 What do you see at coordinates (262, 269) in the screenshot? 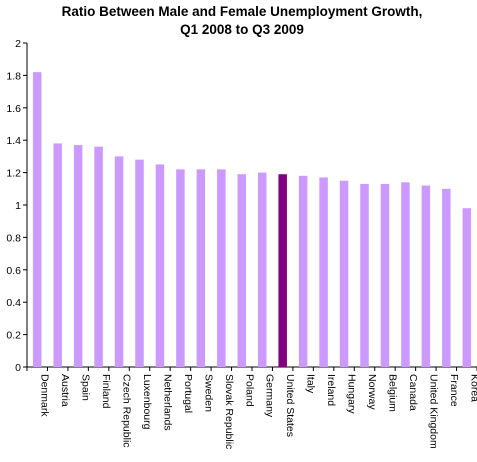
I see `bar-germany` at bounding box center [262, 269].